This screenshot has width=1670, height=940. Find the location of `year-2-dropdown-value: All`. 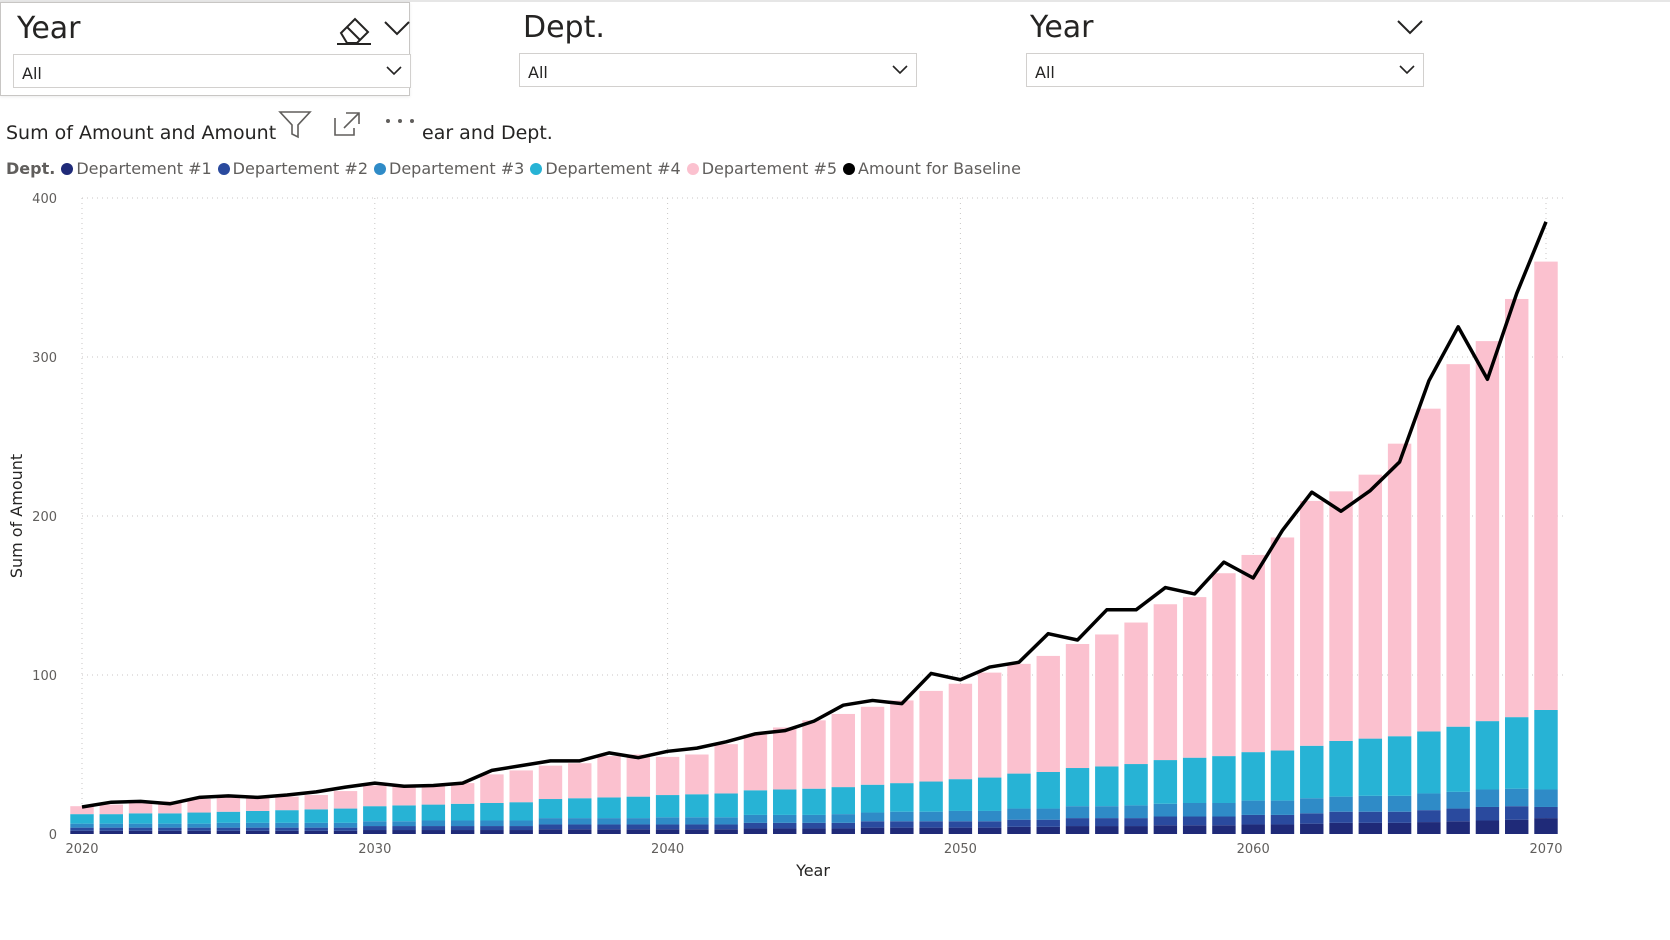

year-2-dropdown-value: All is located at coordinates (1045, 72).